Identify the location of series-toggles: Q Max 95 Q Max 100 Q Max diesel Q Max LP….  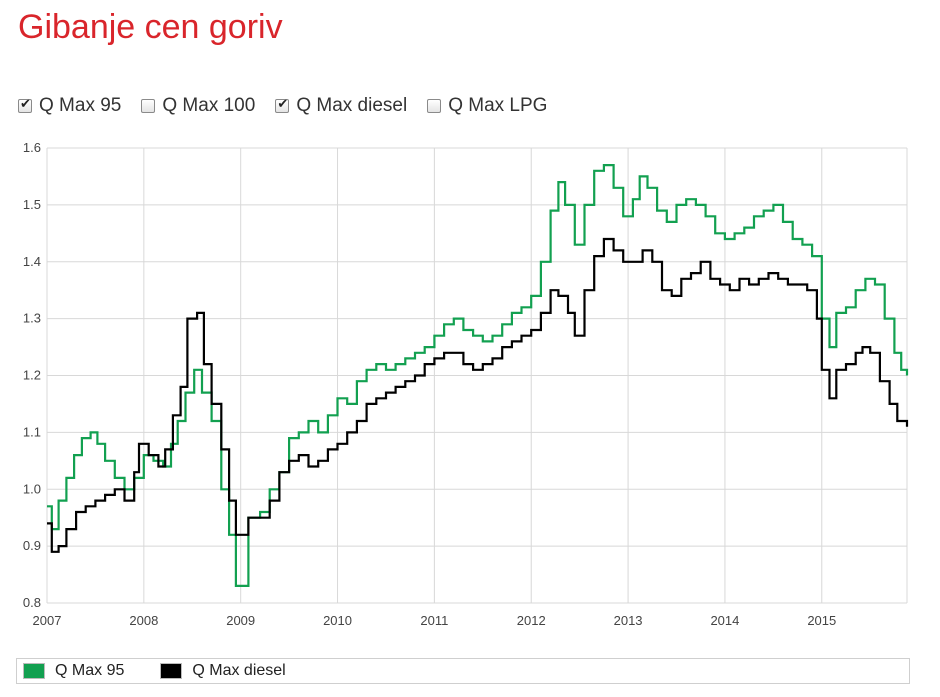
(292, 106).